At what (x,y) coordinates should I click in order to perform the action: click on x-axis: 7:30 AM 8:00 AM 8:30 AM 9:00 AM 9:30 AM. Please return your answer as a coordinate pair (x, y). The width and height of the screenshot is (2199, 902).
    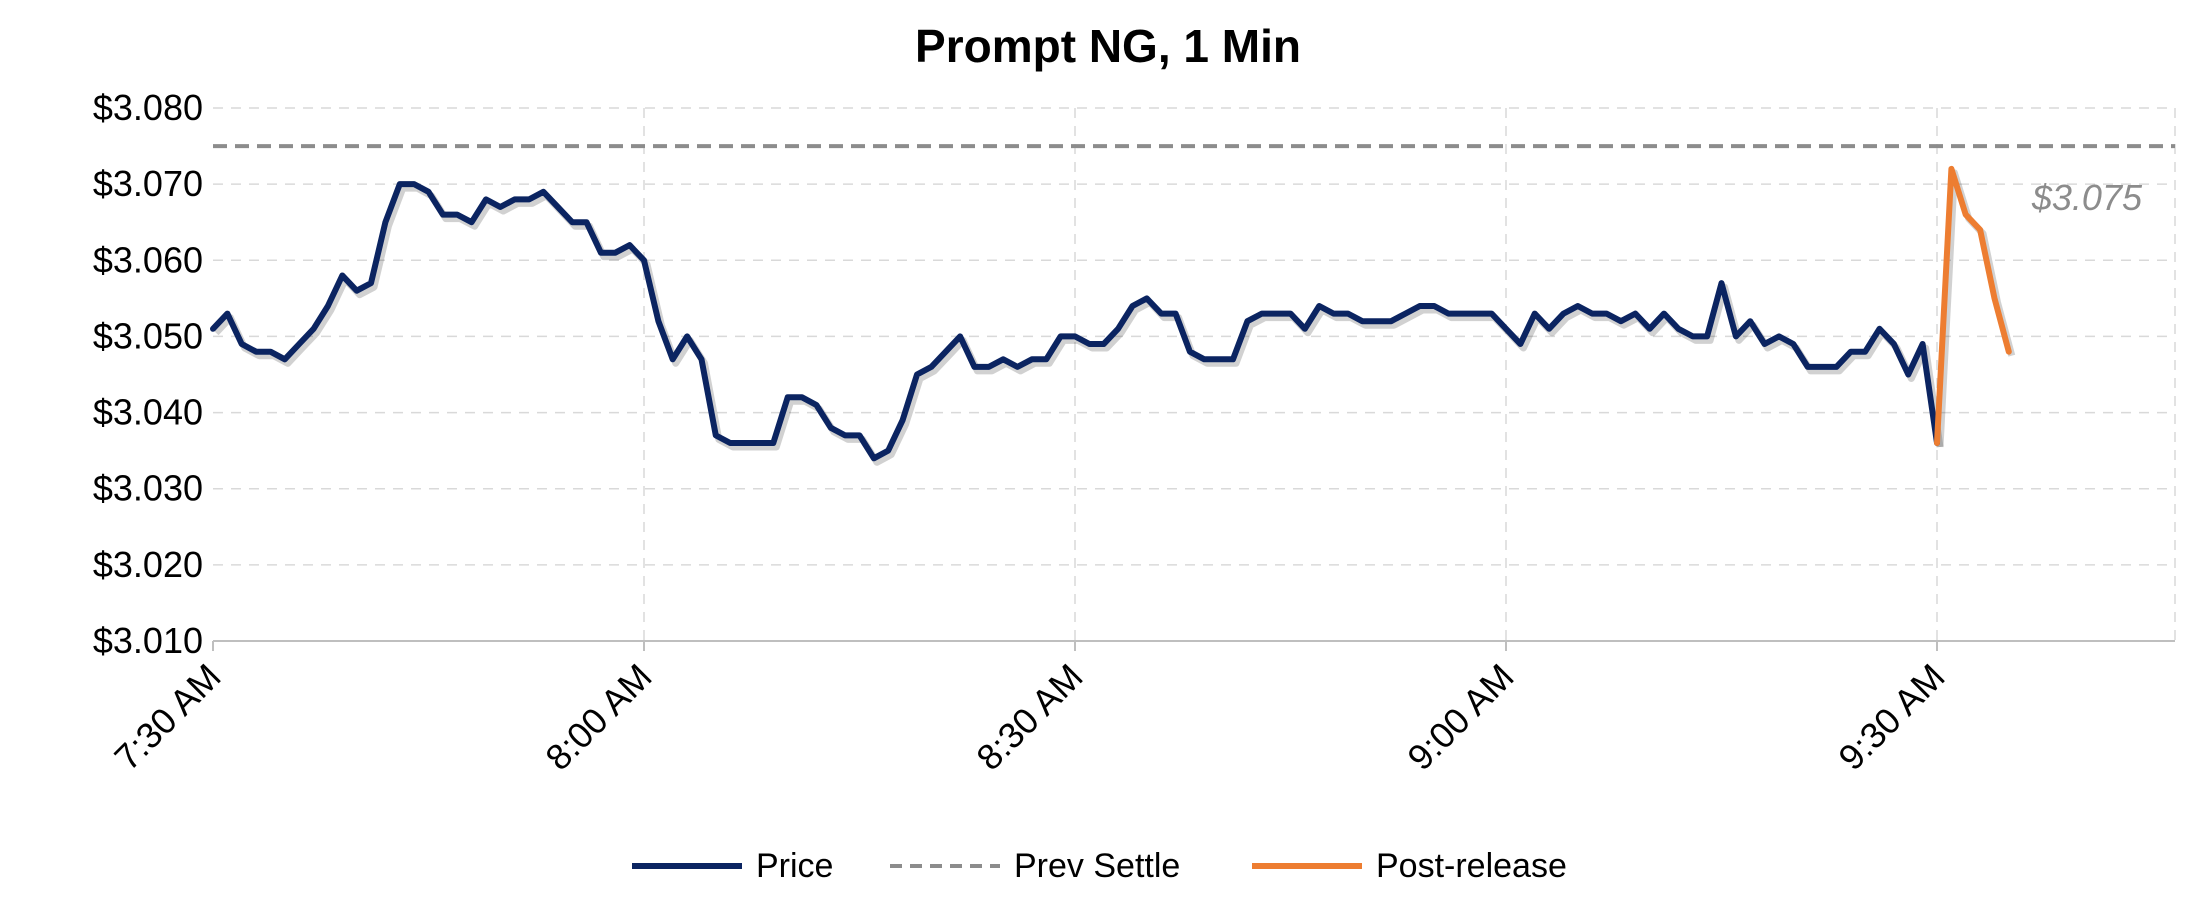
    Looking at the image, I should click on (1140, 709).